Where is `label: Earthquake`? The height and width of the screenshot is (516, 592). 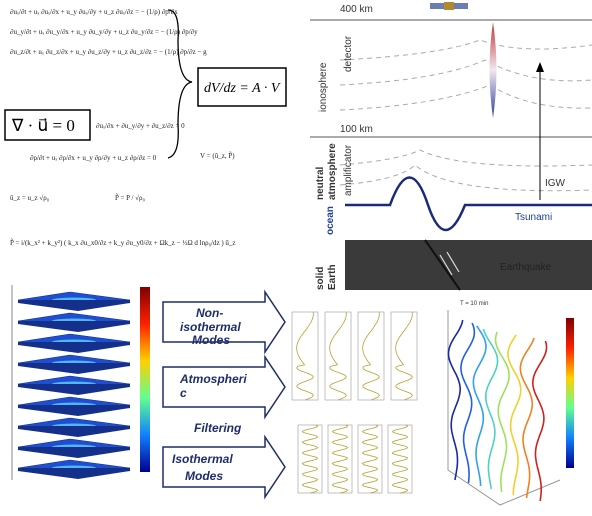 label: Earthquake is located at coordinates (526, 267).